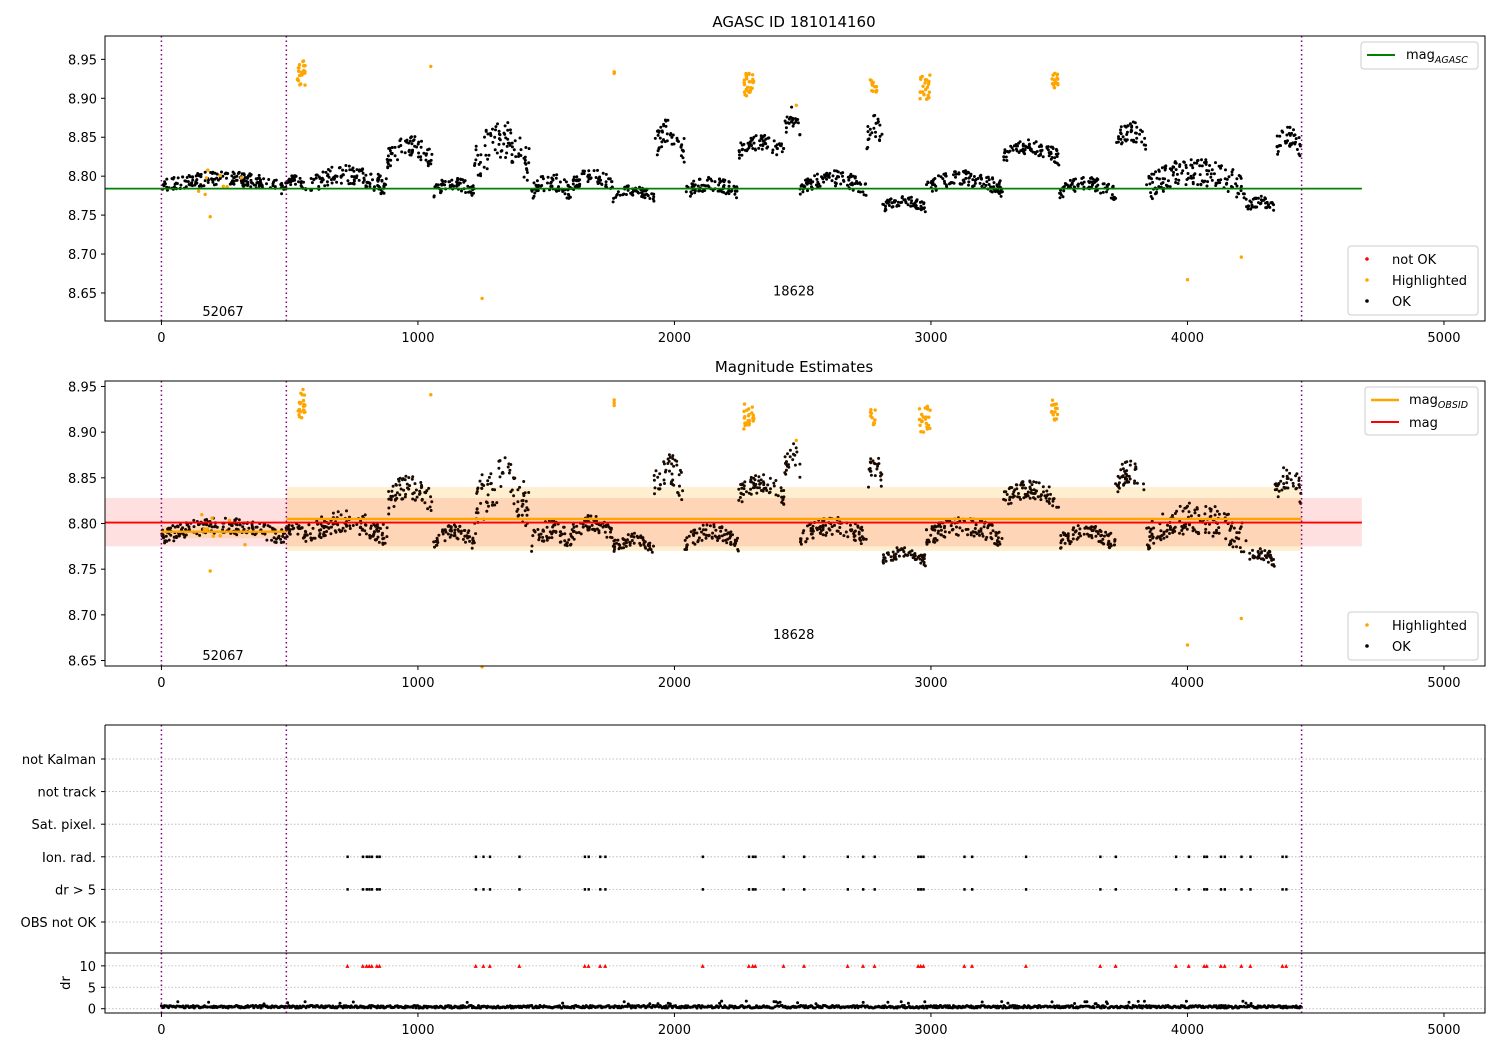  I want to click on legend-marker, so click(1367, 301).